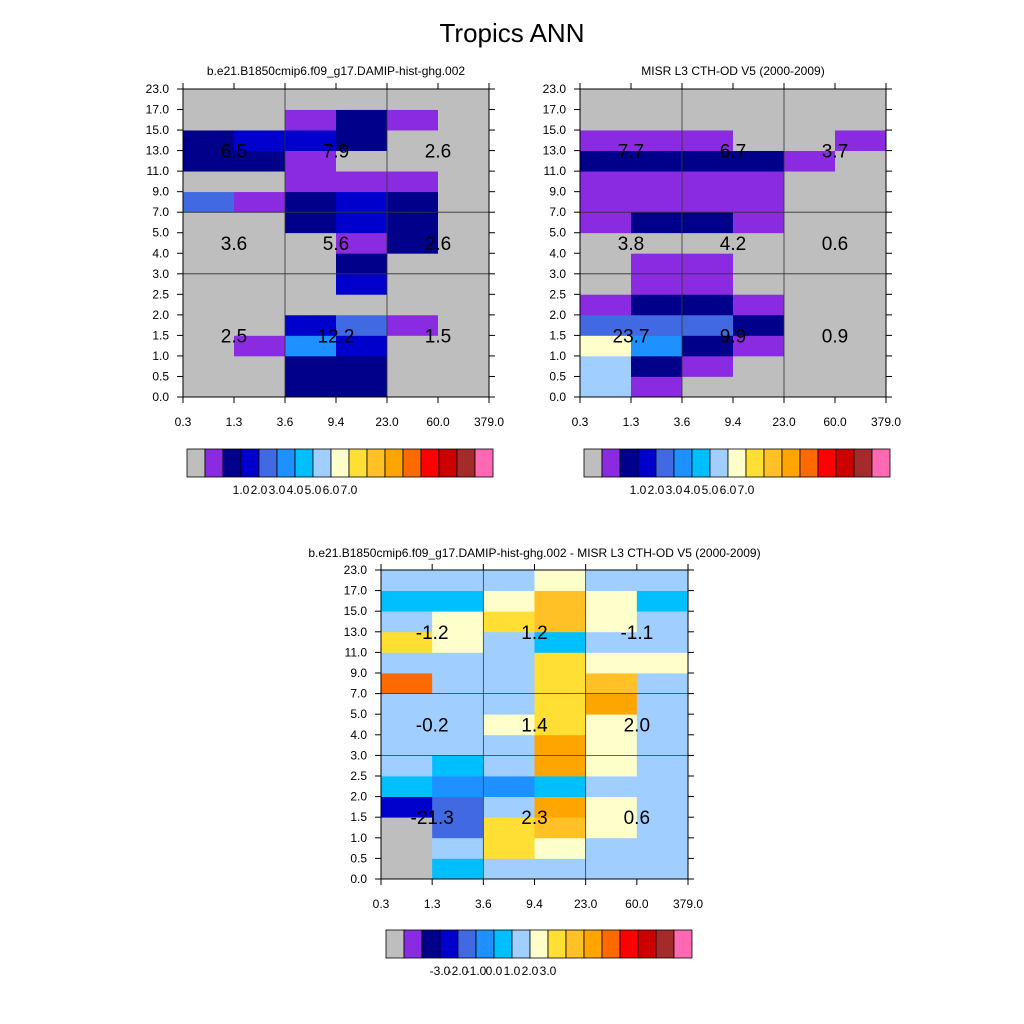 The height and width of the screenshot is (1024, 1024). Describe the element at coordinates (432, 818) in the screenshot. I see `region-value-label: -21.3` at that location.